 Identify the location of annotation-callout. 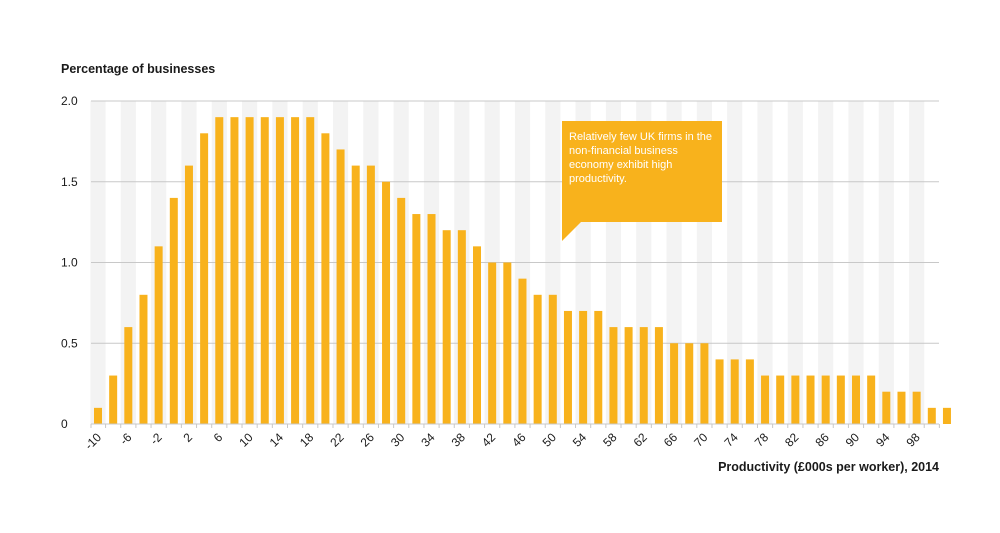
(642, 171).